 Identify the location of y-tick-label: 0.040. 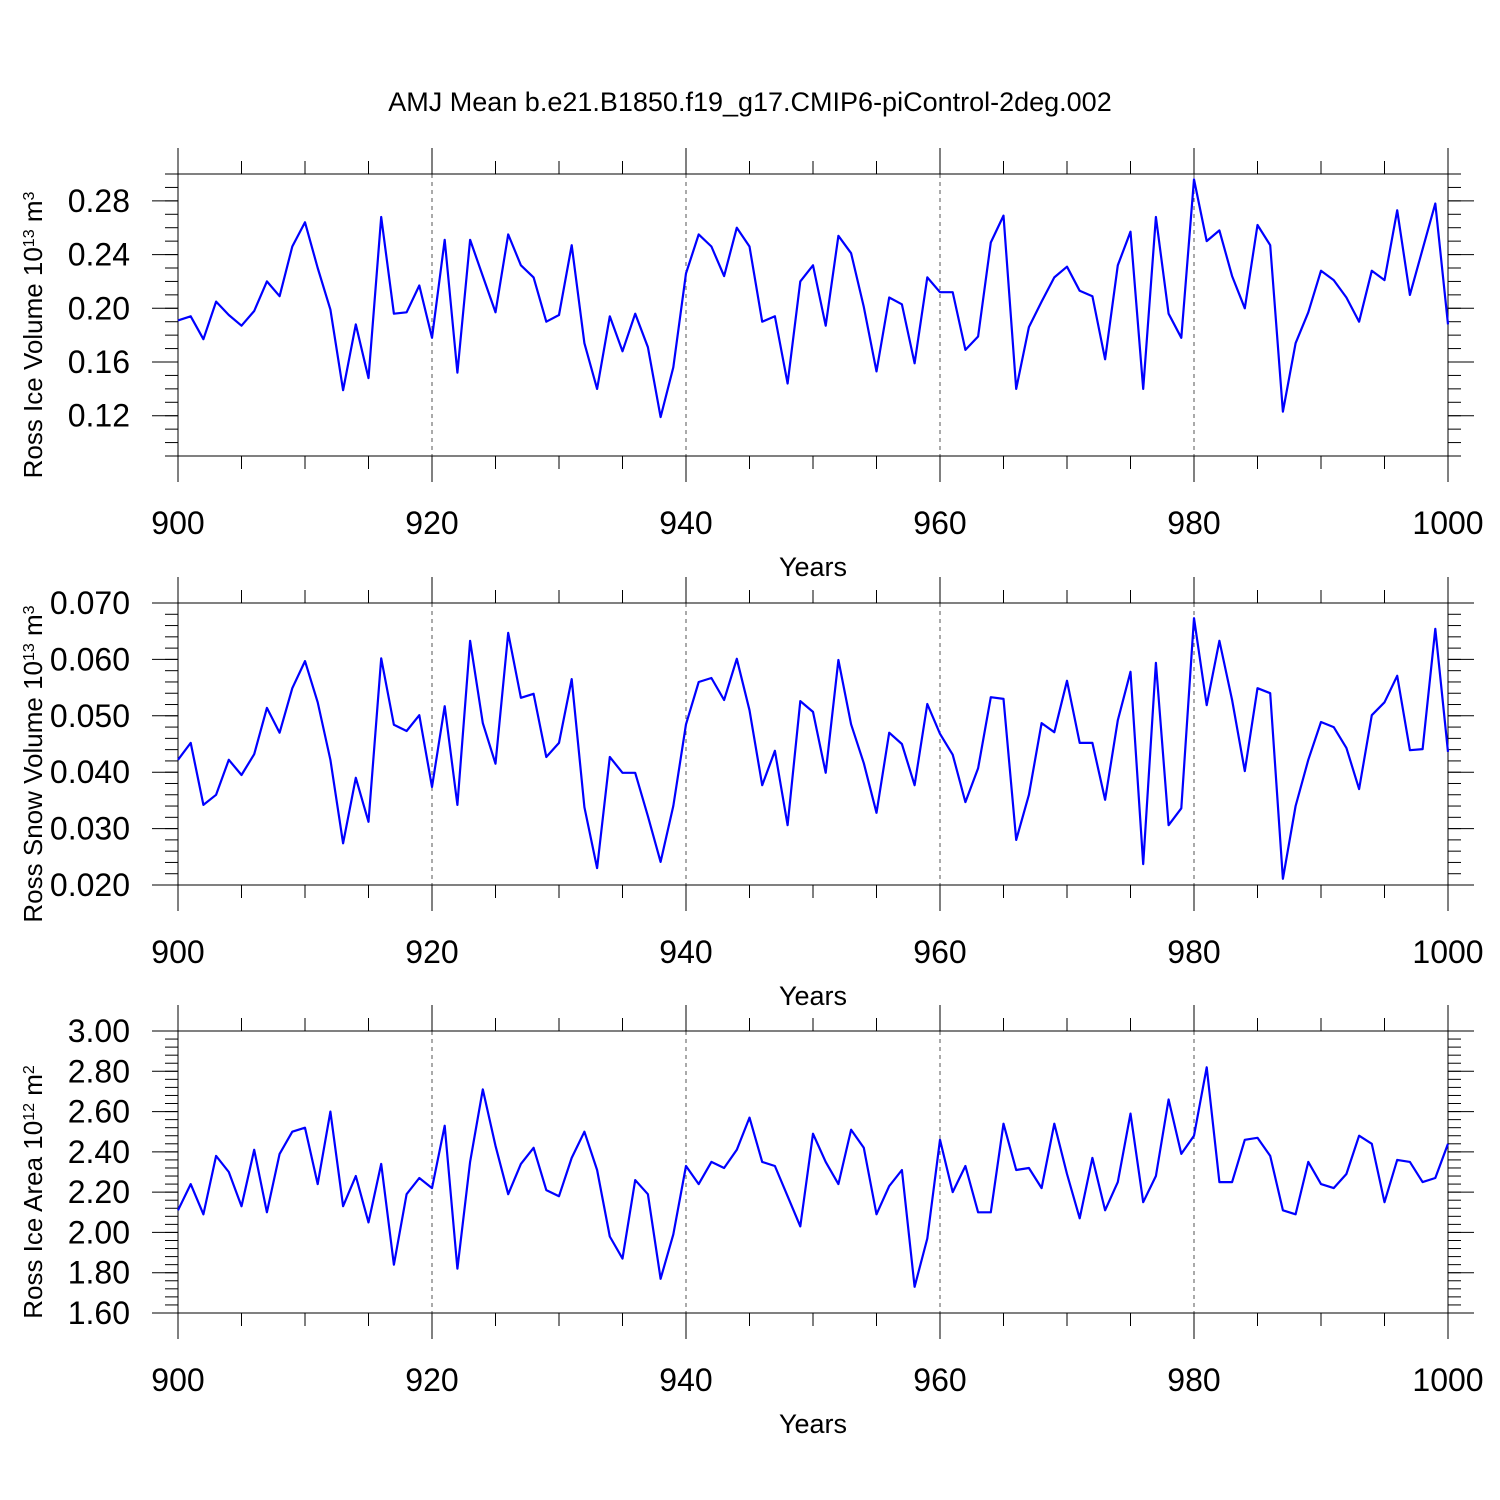
(90, 772).